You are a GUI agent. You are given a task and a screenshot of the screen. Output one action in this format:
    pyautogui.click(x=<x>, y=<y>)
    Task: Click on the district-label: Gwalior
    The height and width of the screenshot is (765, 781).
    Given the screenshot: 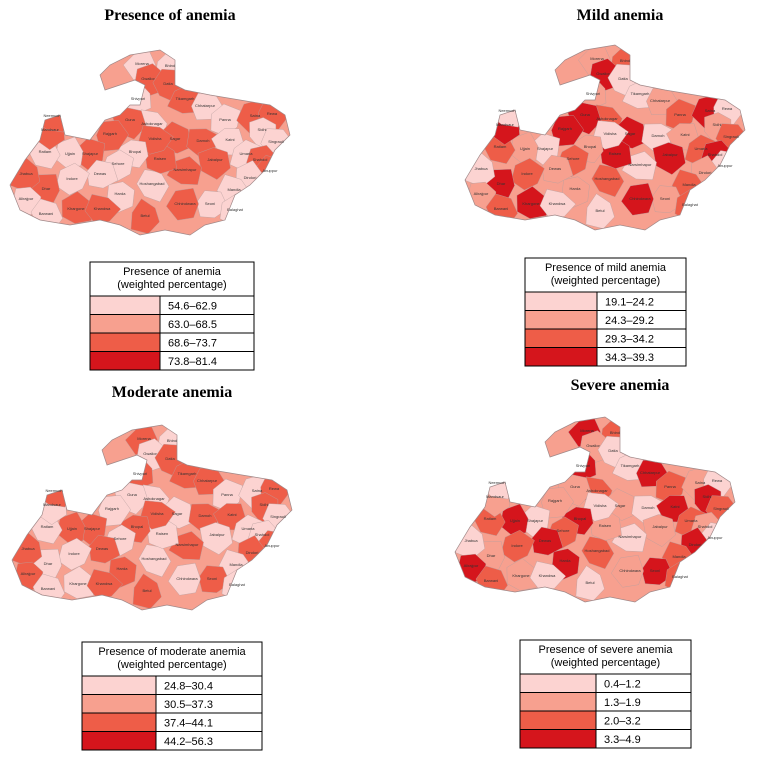 What is the action you would take?
    pyautogui.click(x=148, y=78)
    